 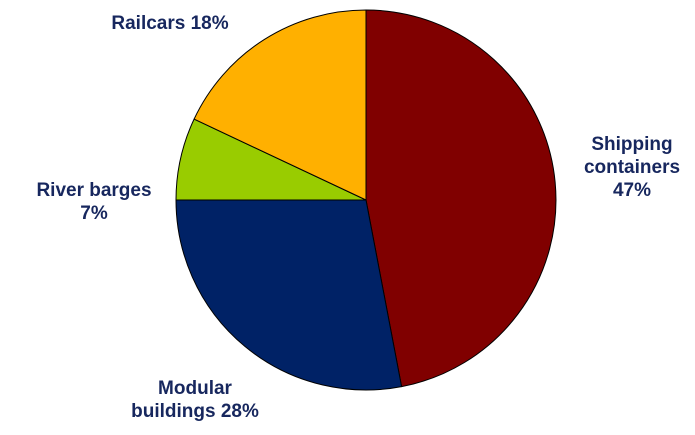 What do you see at coordinates (280, 105) in the screenshot?
I see `slice-railcars` at bounding box center [280, 105].